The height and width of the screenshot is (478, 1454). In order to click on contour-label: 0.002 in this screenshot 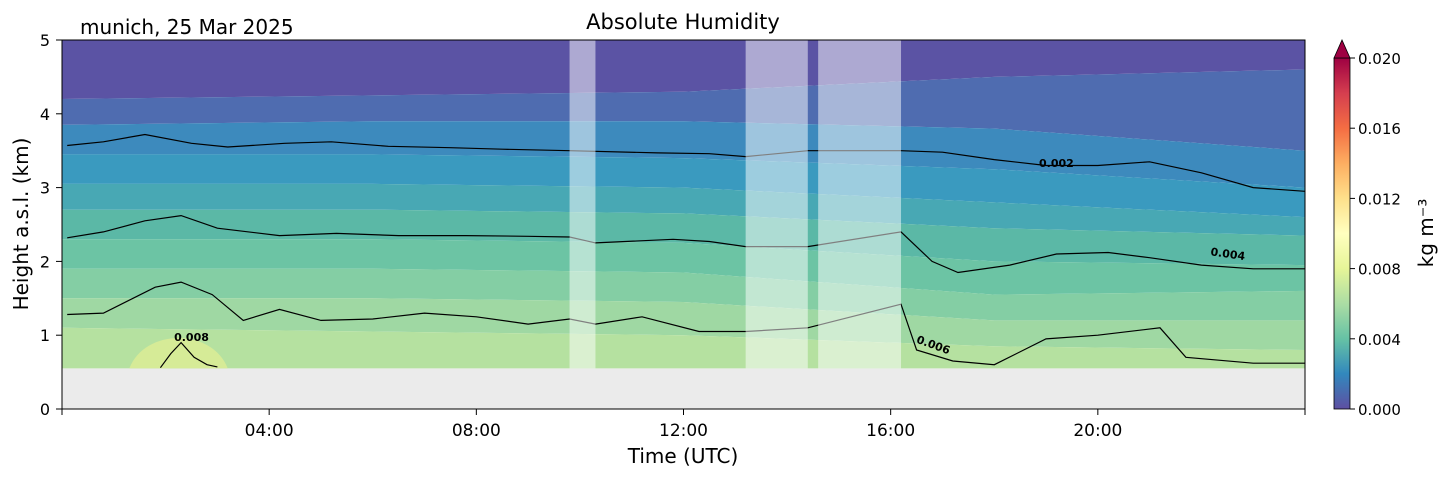, I will do `click(1056, 163)`.